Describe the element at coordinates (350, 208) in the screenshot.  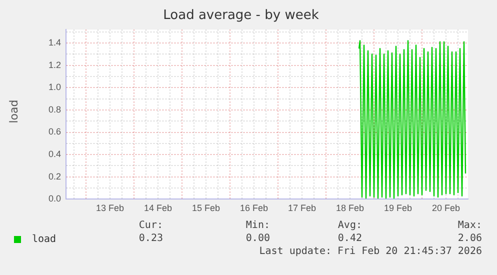
I see `x-tick-label: 18 Feb` at that location.